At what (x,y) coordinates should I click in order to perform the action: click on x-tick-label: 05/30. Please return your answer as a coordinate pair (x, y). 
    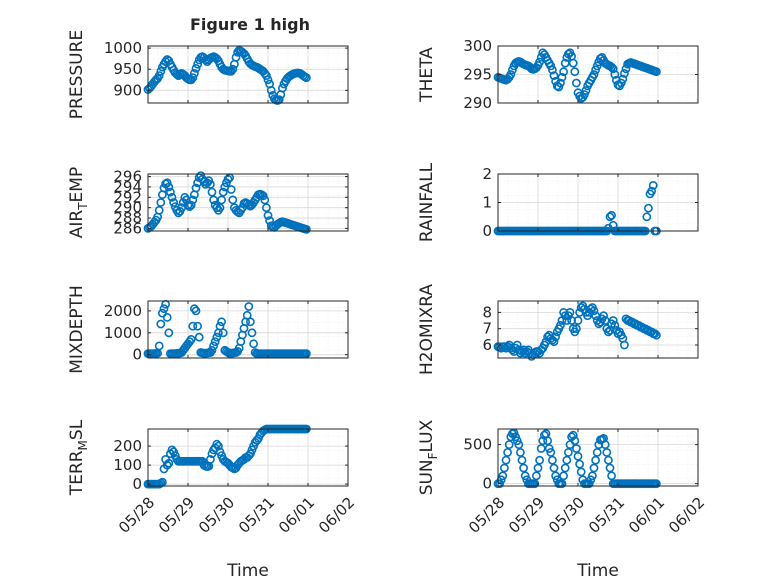
    Looking at the image, I should click on (566, 515).